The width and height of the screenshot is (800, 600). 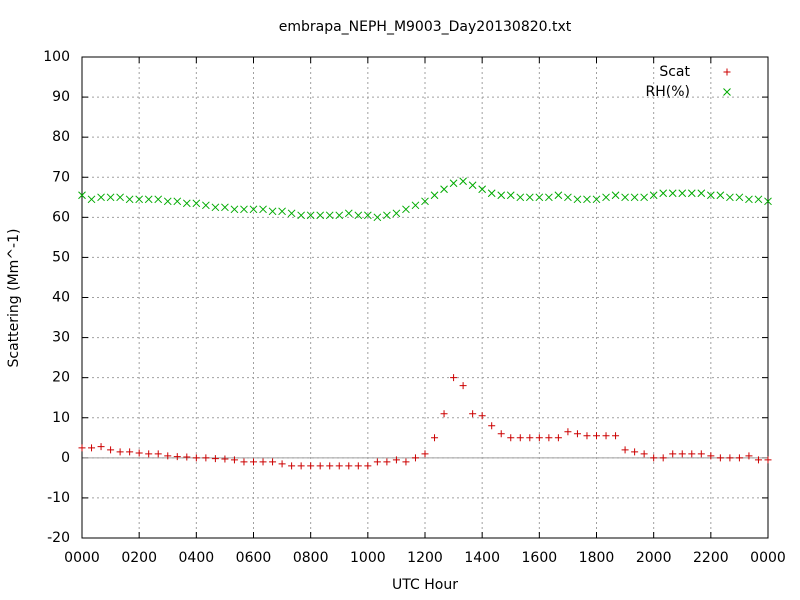 I want to click on y-tick-label: 20, so click(x=61, y=378).